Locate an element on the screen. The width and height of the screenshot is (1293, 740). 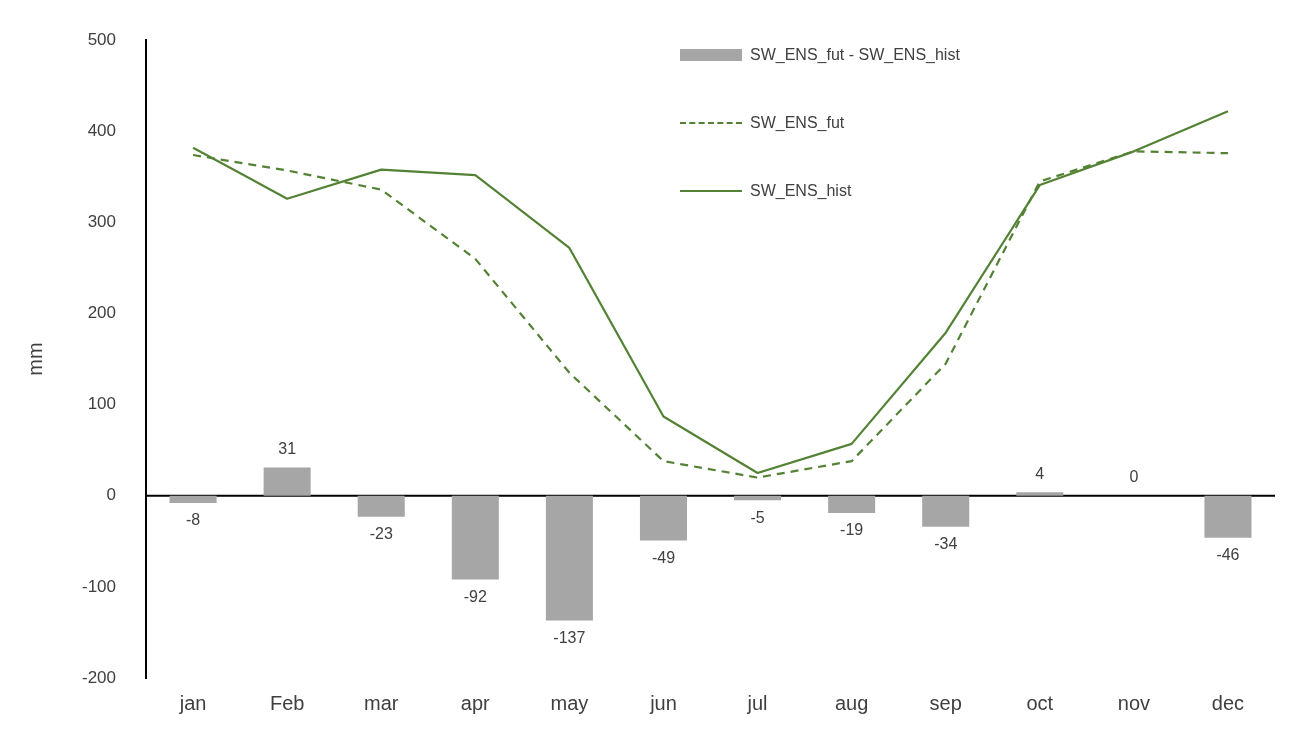
x-tick-label: nov is located at coordinates (1133, 702).